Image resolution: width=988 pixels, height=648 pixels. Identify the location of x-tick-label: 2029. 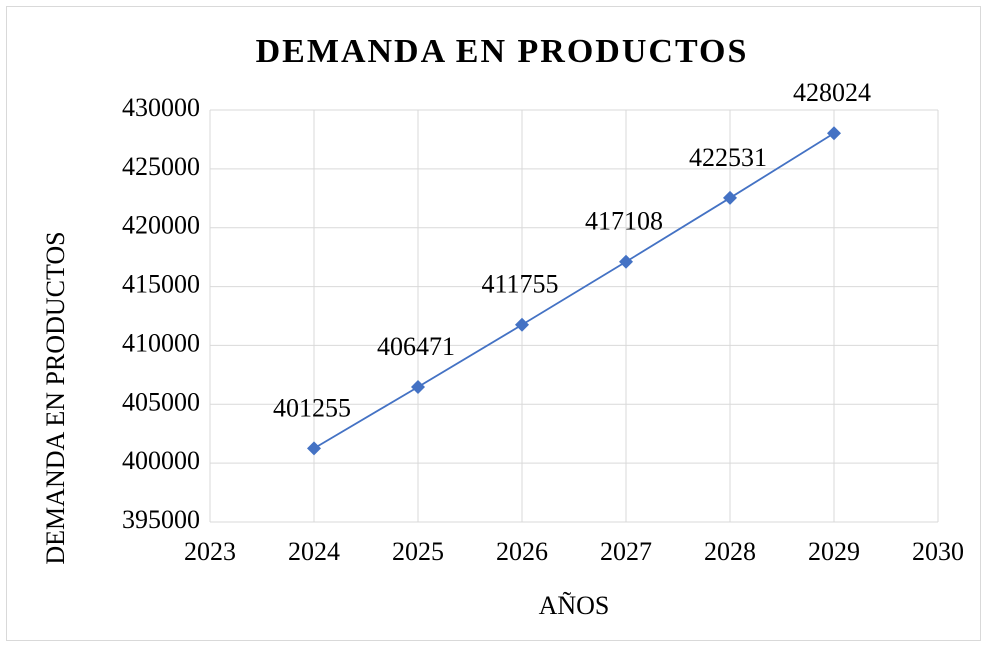
(834, 551).